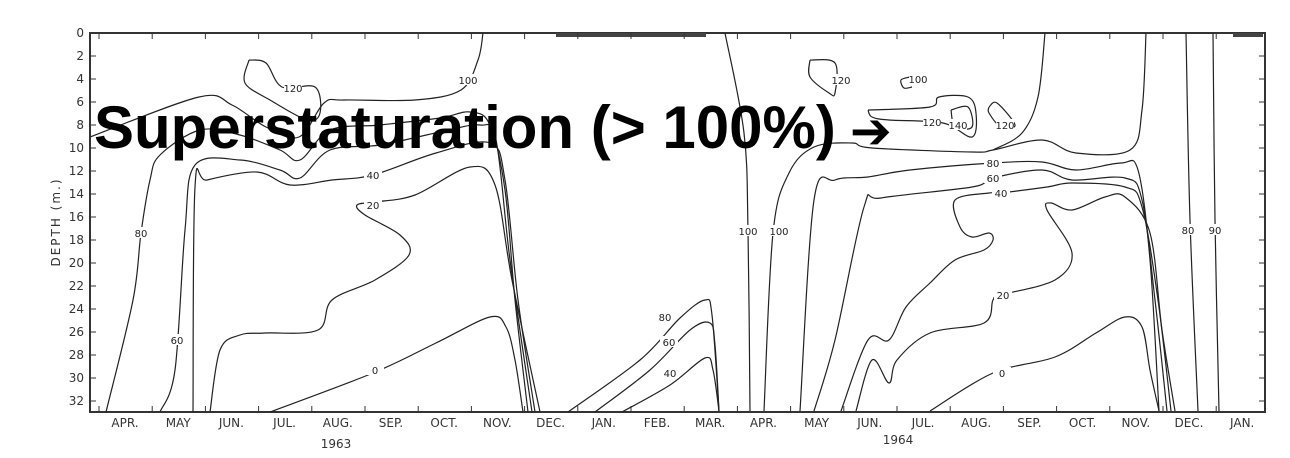 The height and width of the screenshot is (458, 1290). I want to click on y-tick-label: 0, so click(80, 33).